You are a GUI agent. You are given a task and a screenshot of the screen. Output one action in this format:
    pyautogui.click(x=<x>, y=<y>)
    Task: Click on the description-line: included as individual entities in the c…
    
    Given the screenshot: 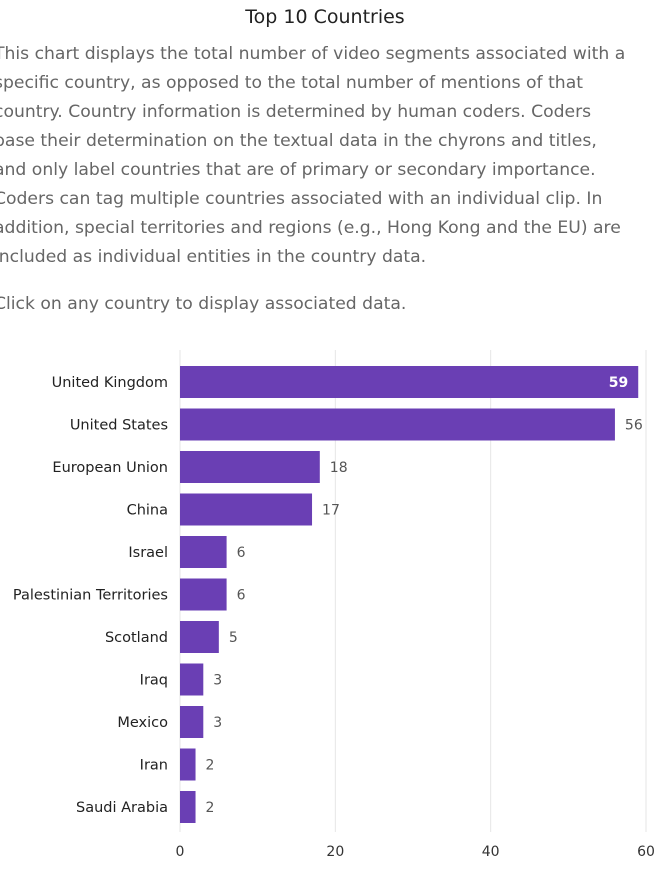 What is the action you would take?
    pyautogui.click(x=213, y=257)
    